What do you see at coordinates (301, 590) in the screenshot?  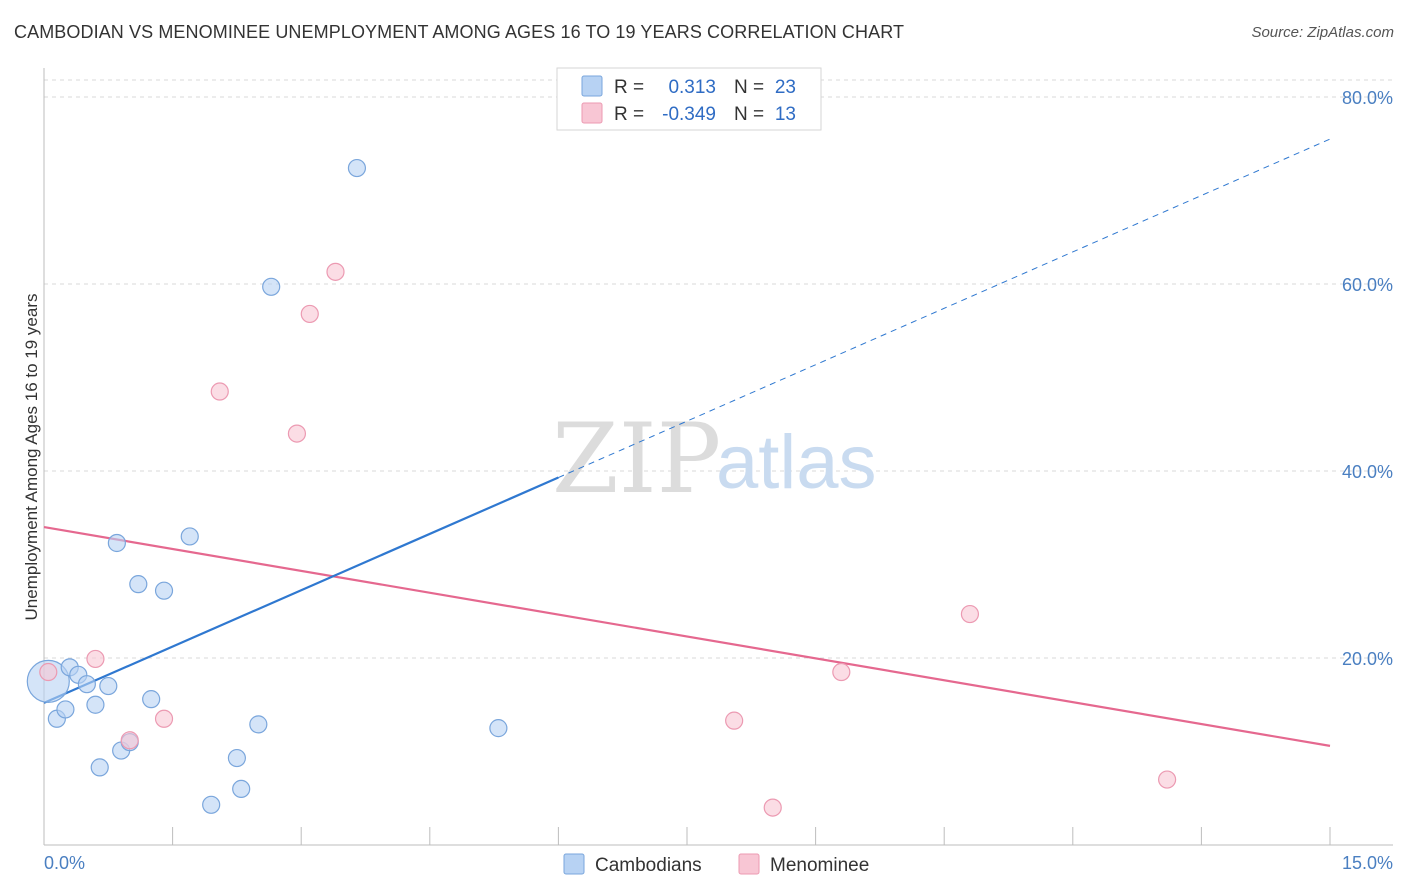 I see `trend-line-cambodians` at bounding box center [301, 590].